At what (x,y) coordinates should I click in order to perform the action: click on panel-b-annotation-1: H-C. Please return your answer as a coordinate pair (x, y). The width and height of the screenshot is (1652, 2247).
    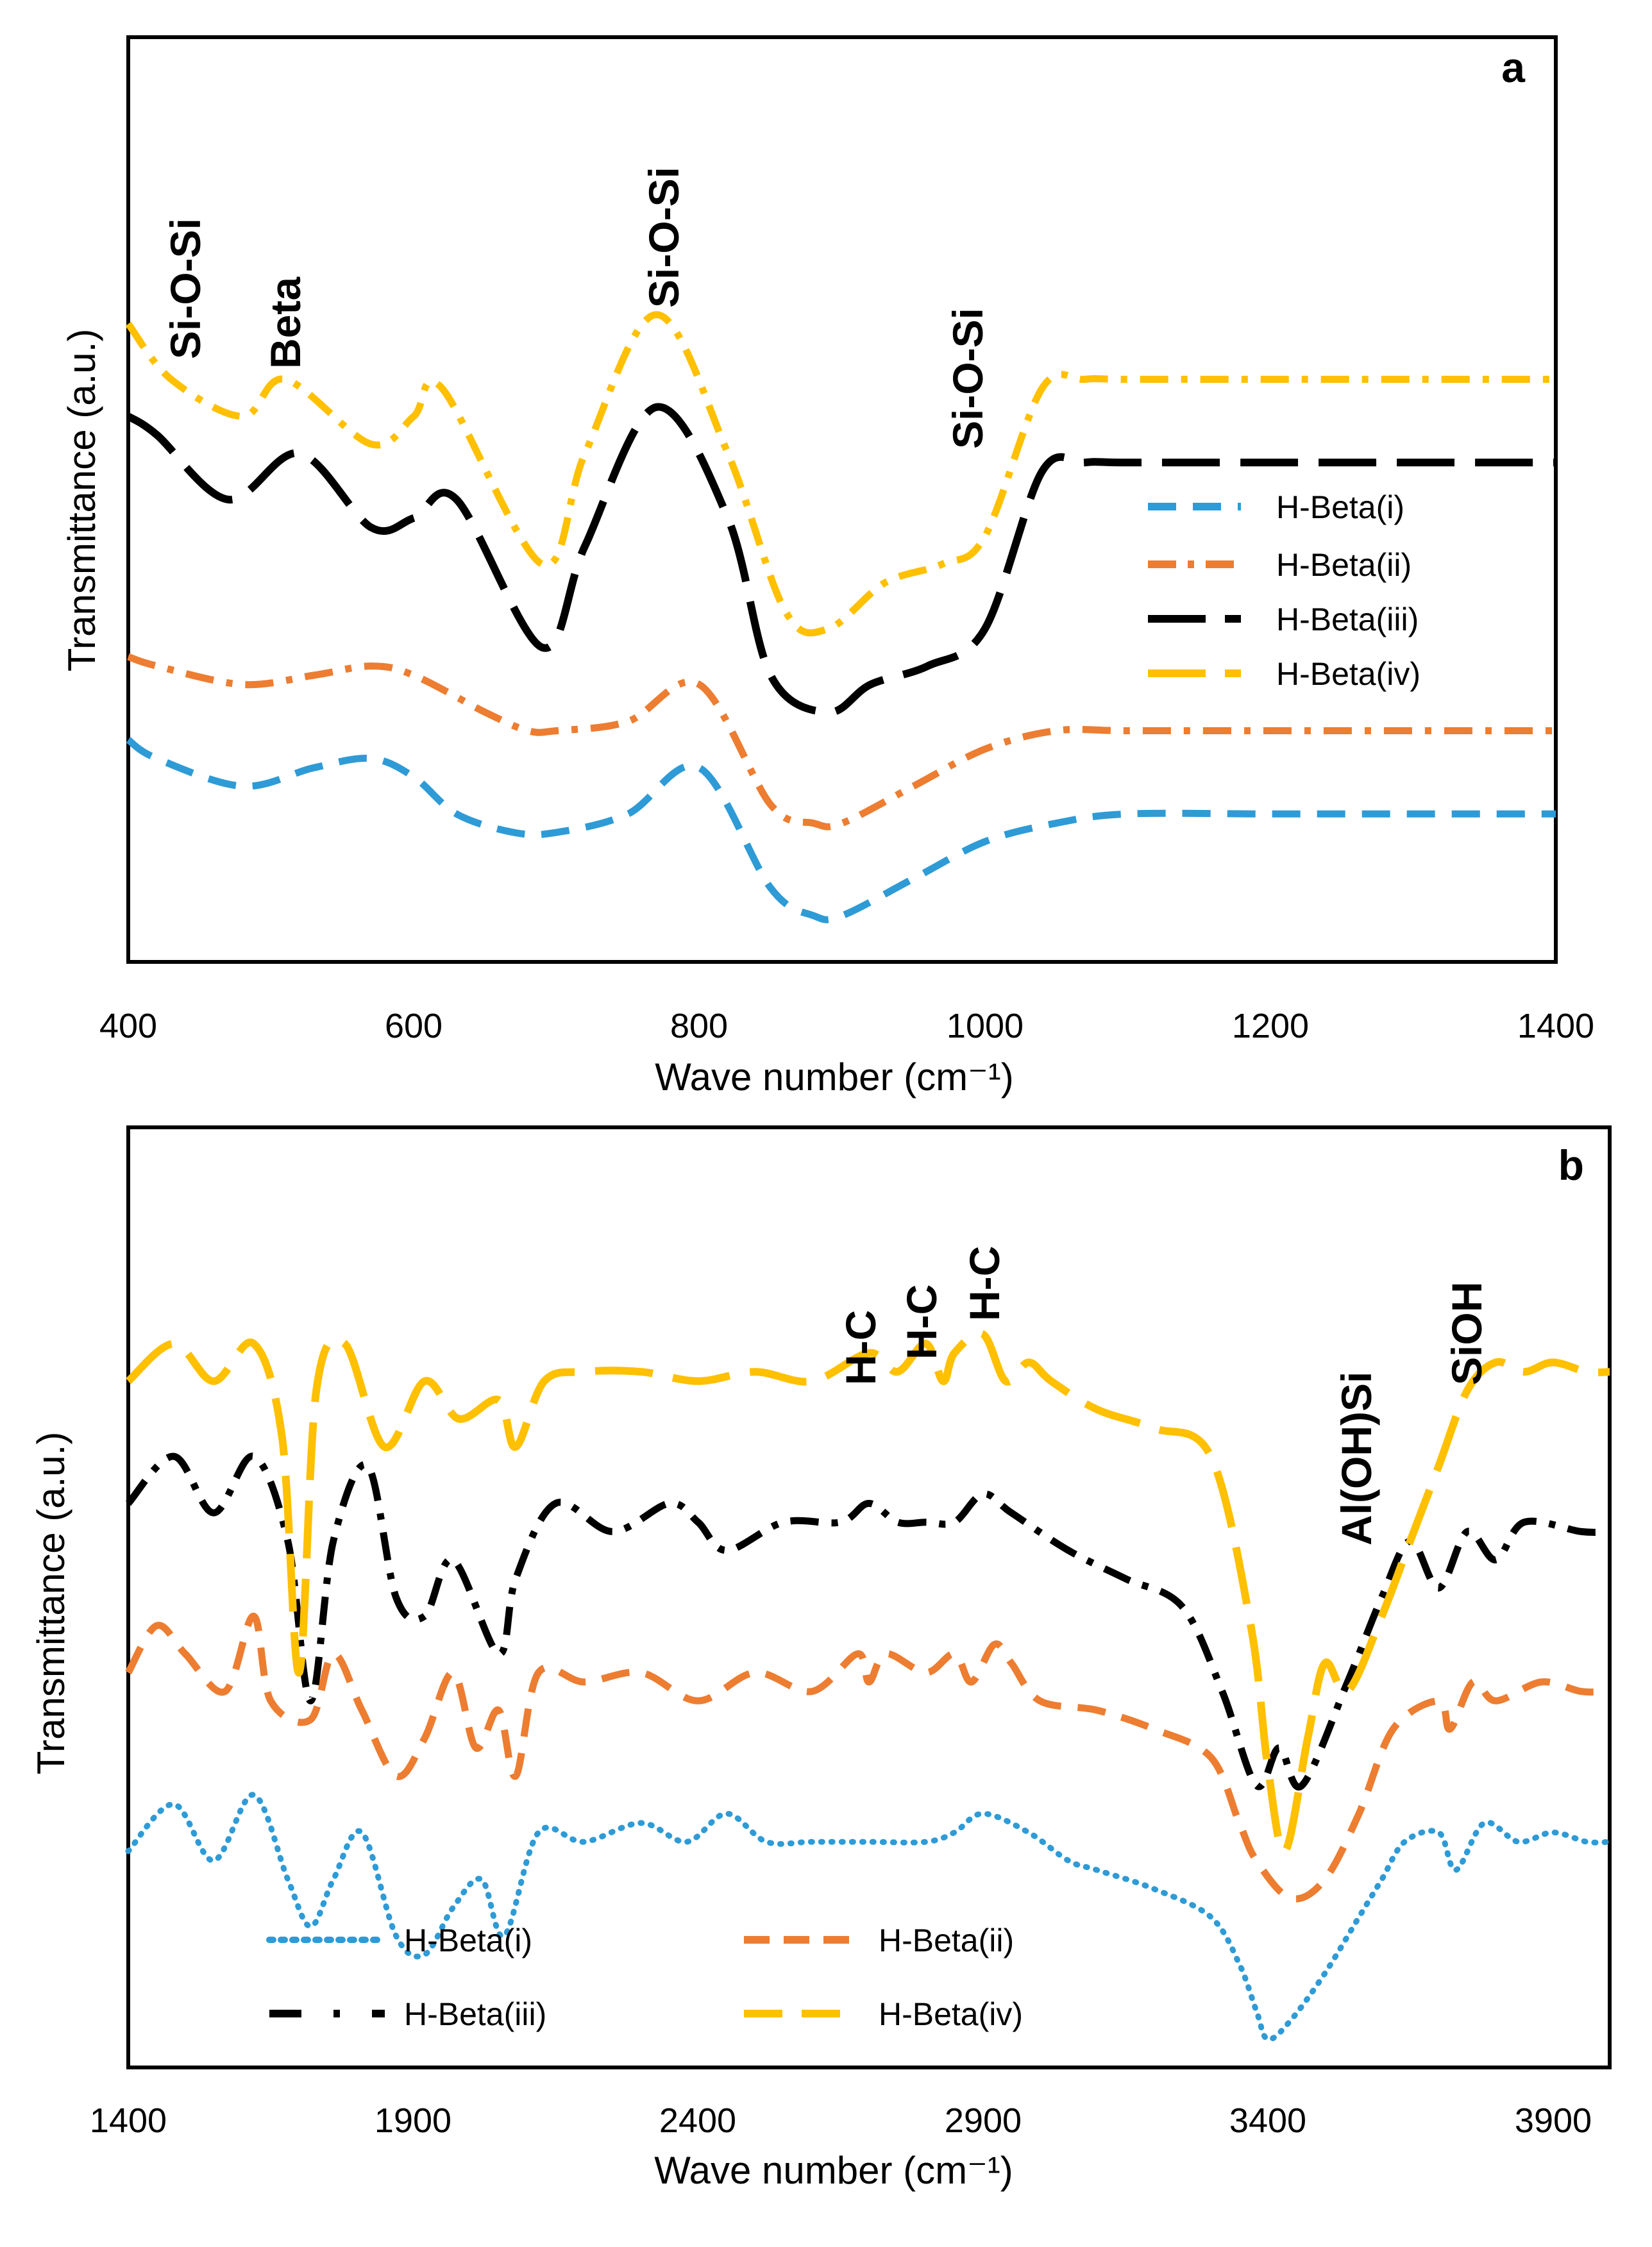
    Looking at the image, I should click on (860, 1347).